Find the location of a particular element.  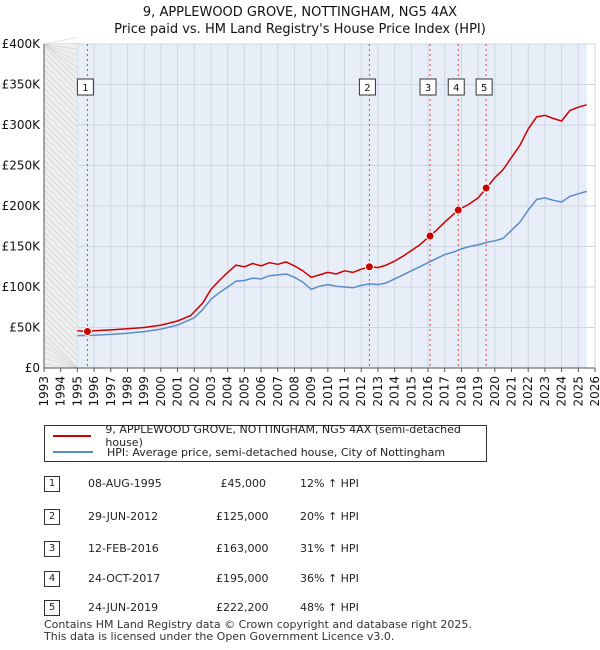

sale-hpi-diff: 12% ↑ HPI is located at coordinates (329, 483).